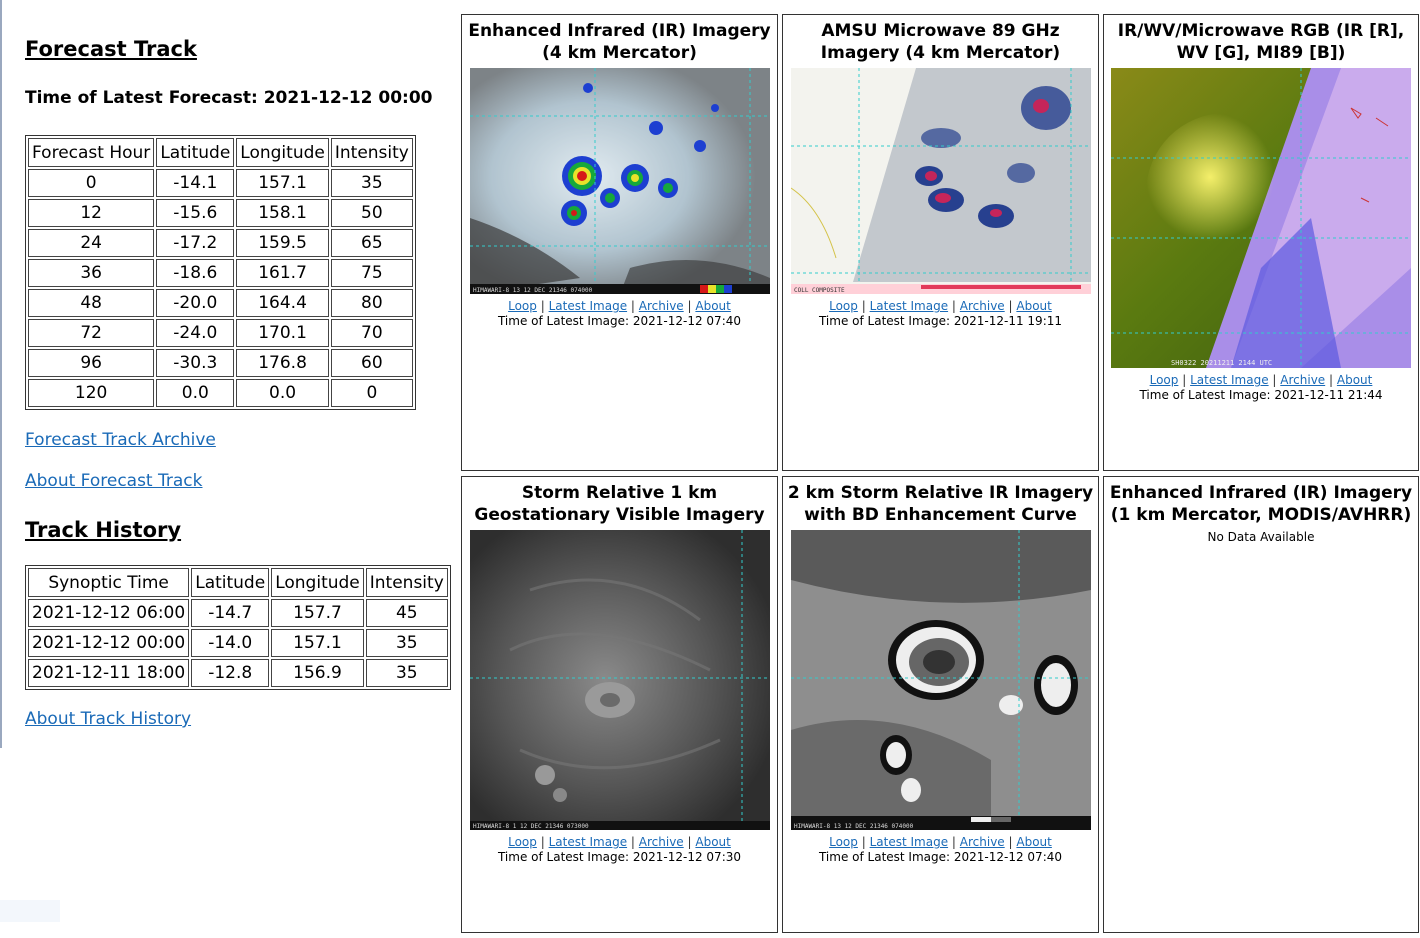 This screenshot has height=938, width=1420. Describe the element at coordinates (109, 613) in the screenshot. I see `cell: 2021-12-12 06:00` at that location.